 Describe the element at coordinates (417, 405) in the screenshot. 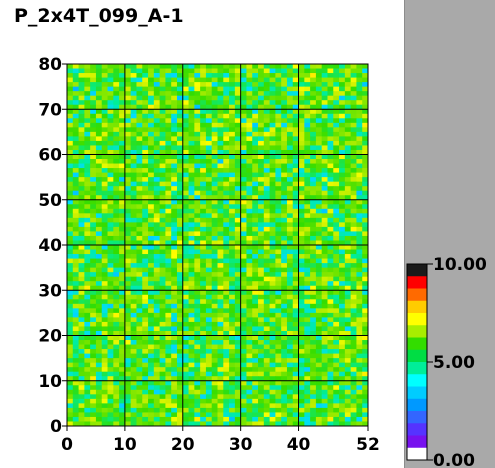

I see `colorbar-swatch` at that location.